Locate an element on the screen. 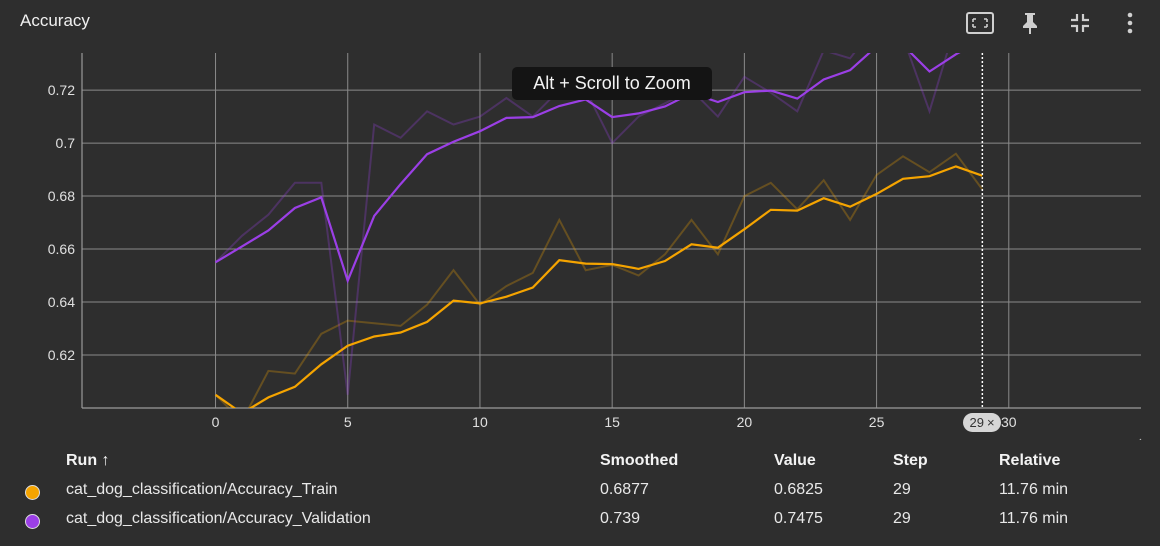  y-tick-label: 0.64 is located at coordinates (61, 302).